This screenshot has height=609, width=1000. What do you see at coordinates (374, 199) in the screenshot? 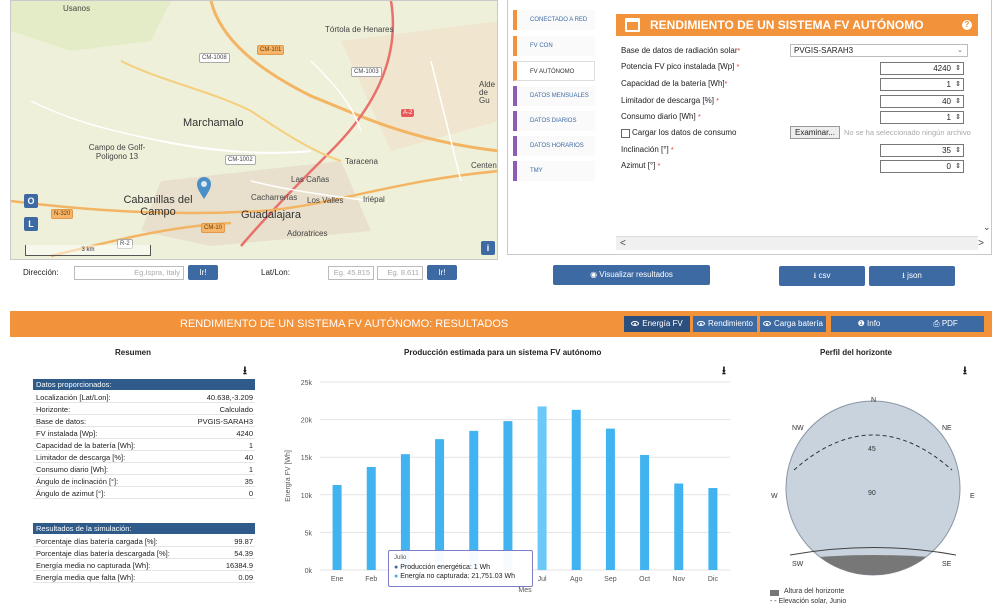
I see `map-label-iriepal: Iriépal` at bounding box center [374, 199].